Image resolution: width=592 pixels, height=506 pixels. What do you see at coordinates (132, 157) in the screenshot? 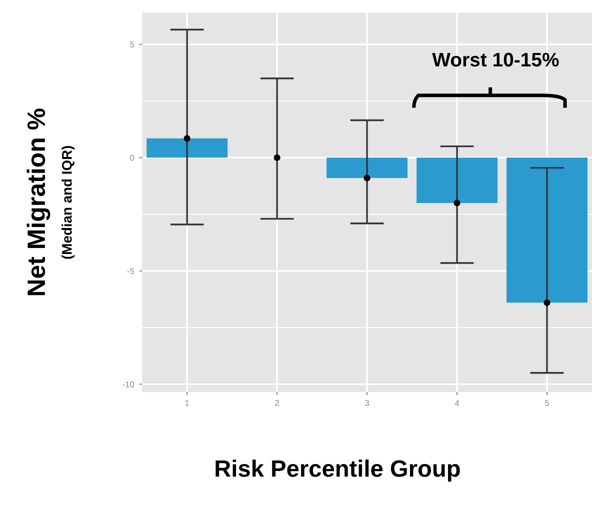
I see `y-tick-label: 0` at bounding box center [132, 157].